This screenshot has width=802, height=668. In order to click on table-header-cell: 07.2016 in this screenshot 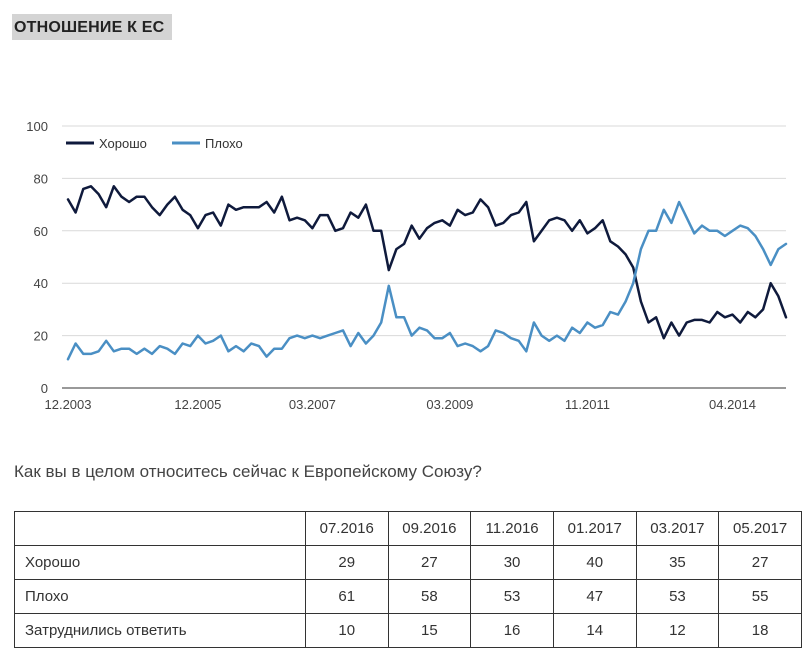, I will do `click(346, 528)`.